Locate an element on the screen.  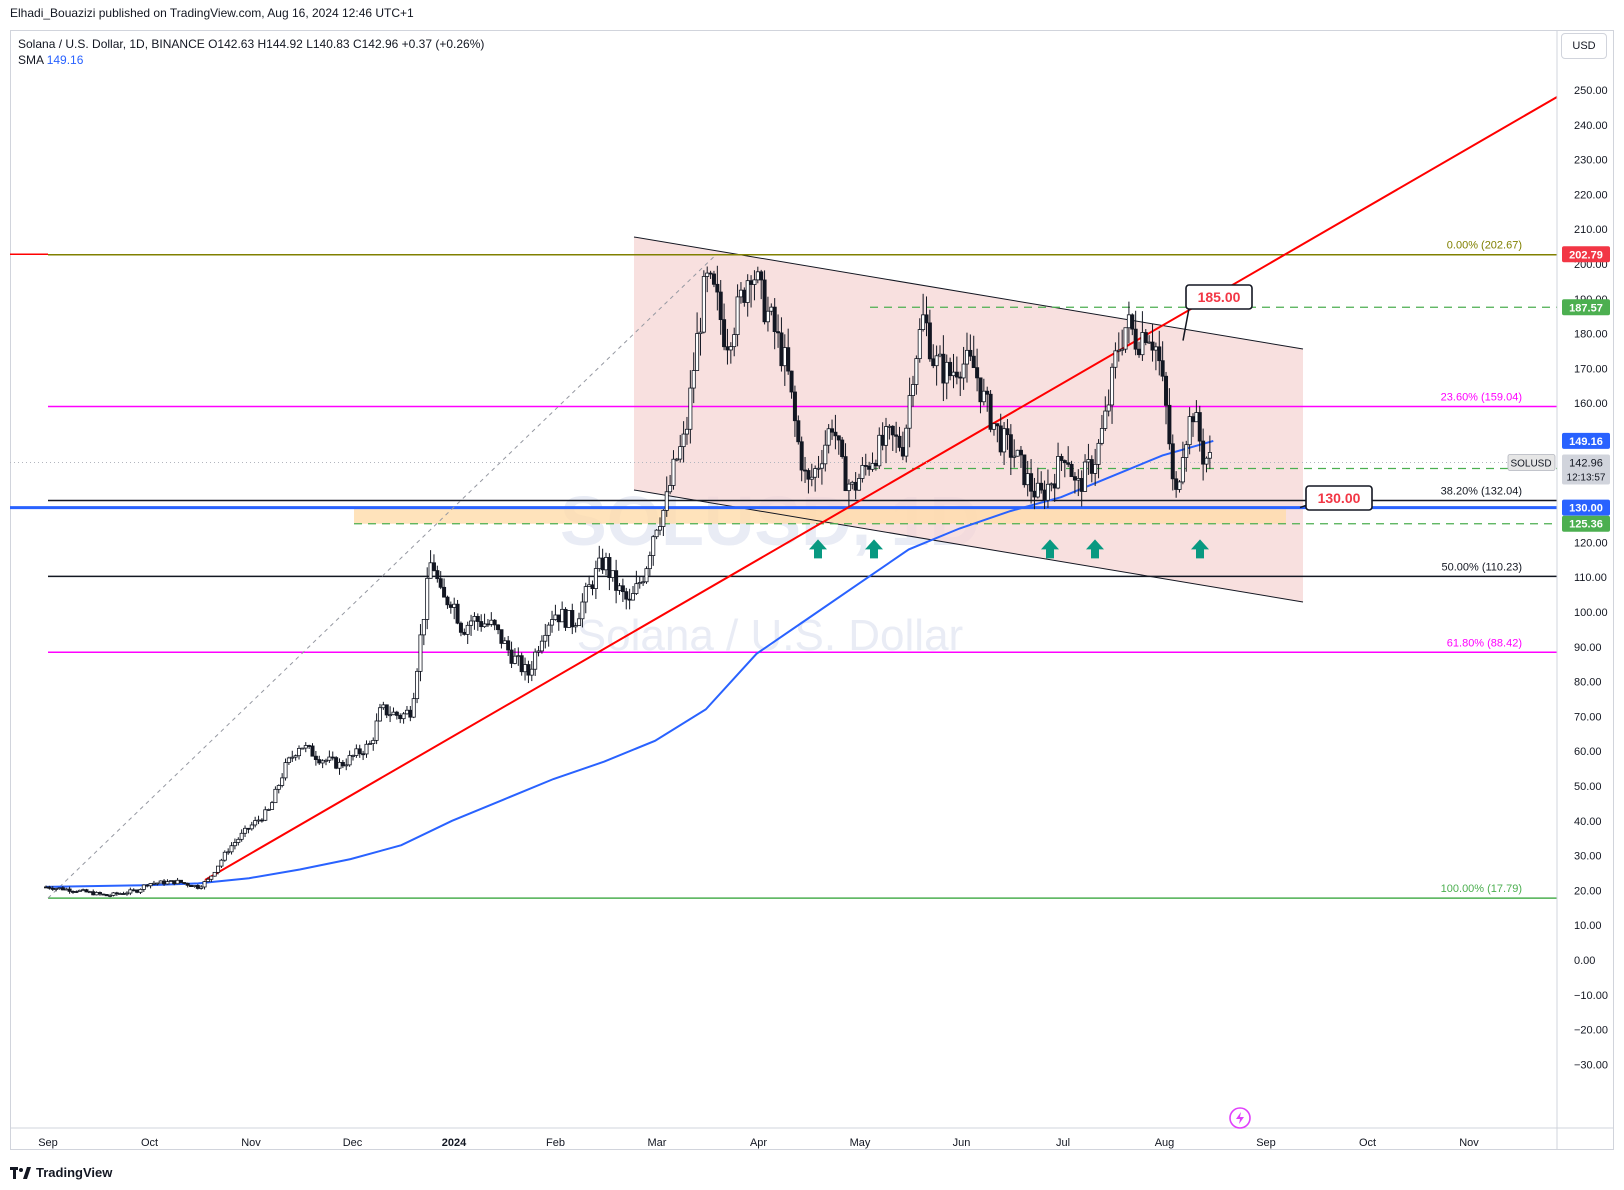
time-tick-label: May is located at coordinates (860, 1143).